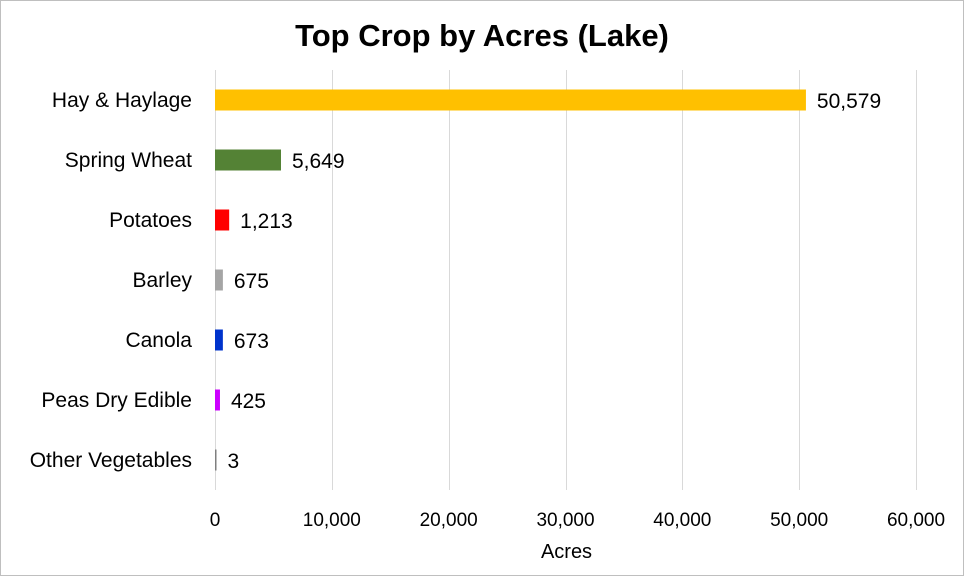 Image resolution: width=964 pixels, height=576 pixels. I want to click on x-tick-label: 60,000, so click(916, 520).